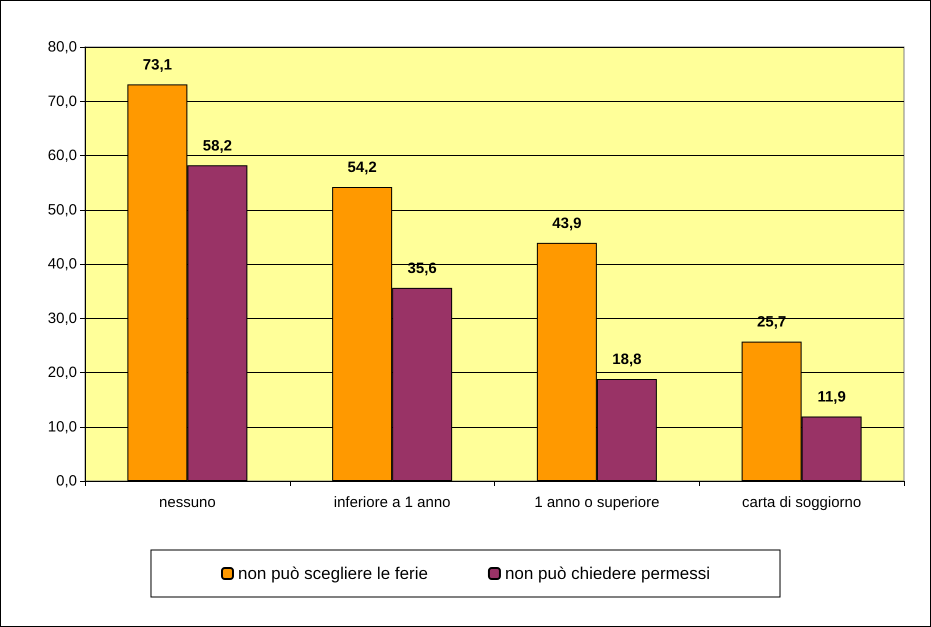 This screenshot has height=627, width=931. I want to click on x-tick-label: inferiore a 1 anno, so click(392, 502).